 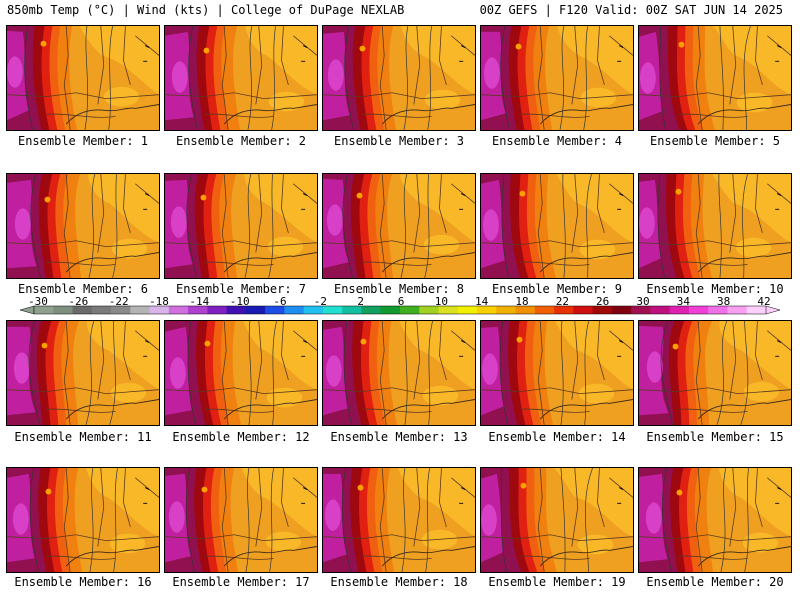 I want to click on colorbar-tick-label: 34, so click(x=684, y=302).